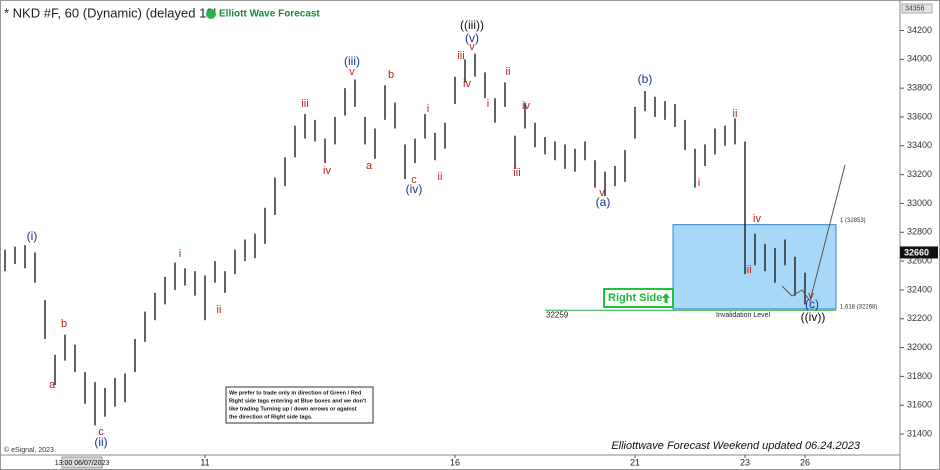  I want to click on logo-icon, so click(211, 14).